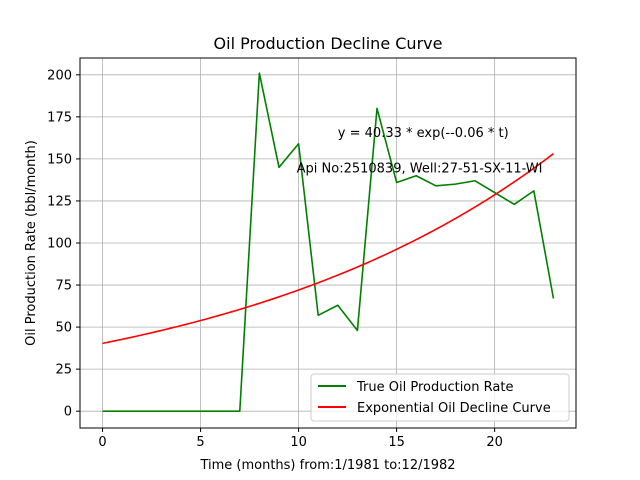 The width and height of the screenshot is (640, 480). What do you see at coordinates (200, 442) in the screenshot?
I see `x-tick-label: 5` at bounding box center [200, 442].